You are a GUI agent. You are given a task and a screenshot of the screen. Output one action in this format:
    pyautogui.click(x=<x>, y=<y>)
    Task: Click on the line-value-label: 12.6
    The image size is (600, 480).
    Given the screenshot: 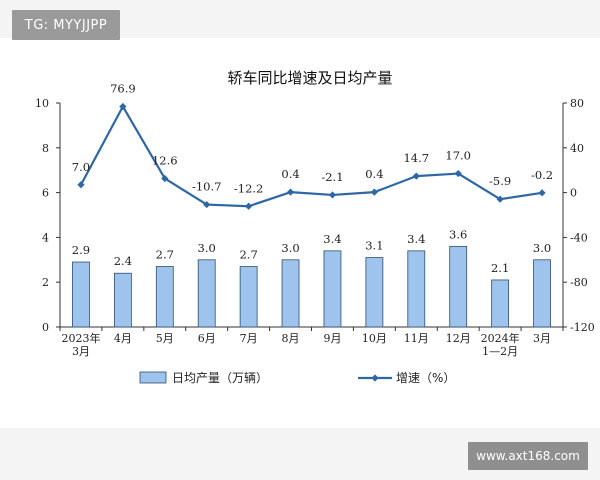 What is the action you would take?
    pyautogui.click(x=165, y=160)
    